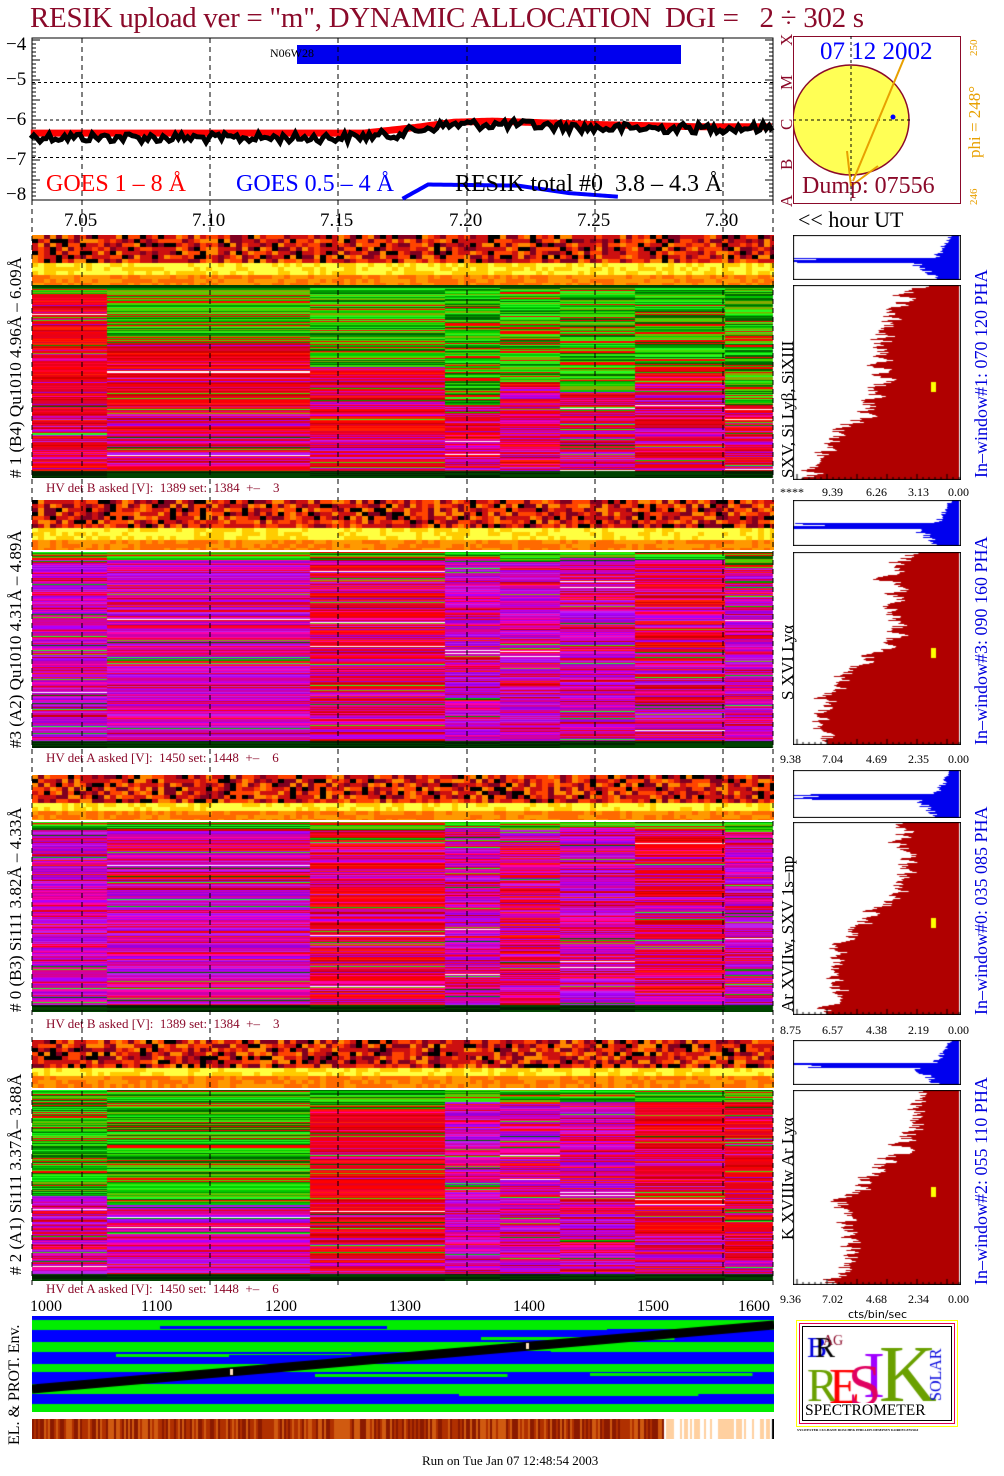  I want to click on hist-axis-tick: 4.69, so click(876, 759).